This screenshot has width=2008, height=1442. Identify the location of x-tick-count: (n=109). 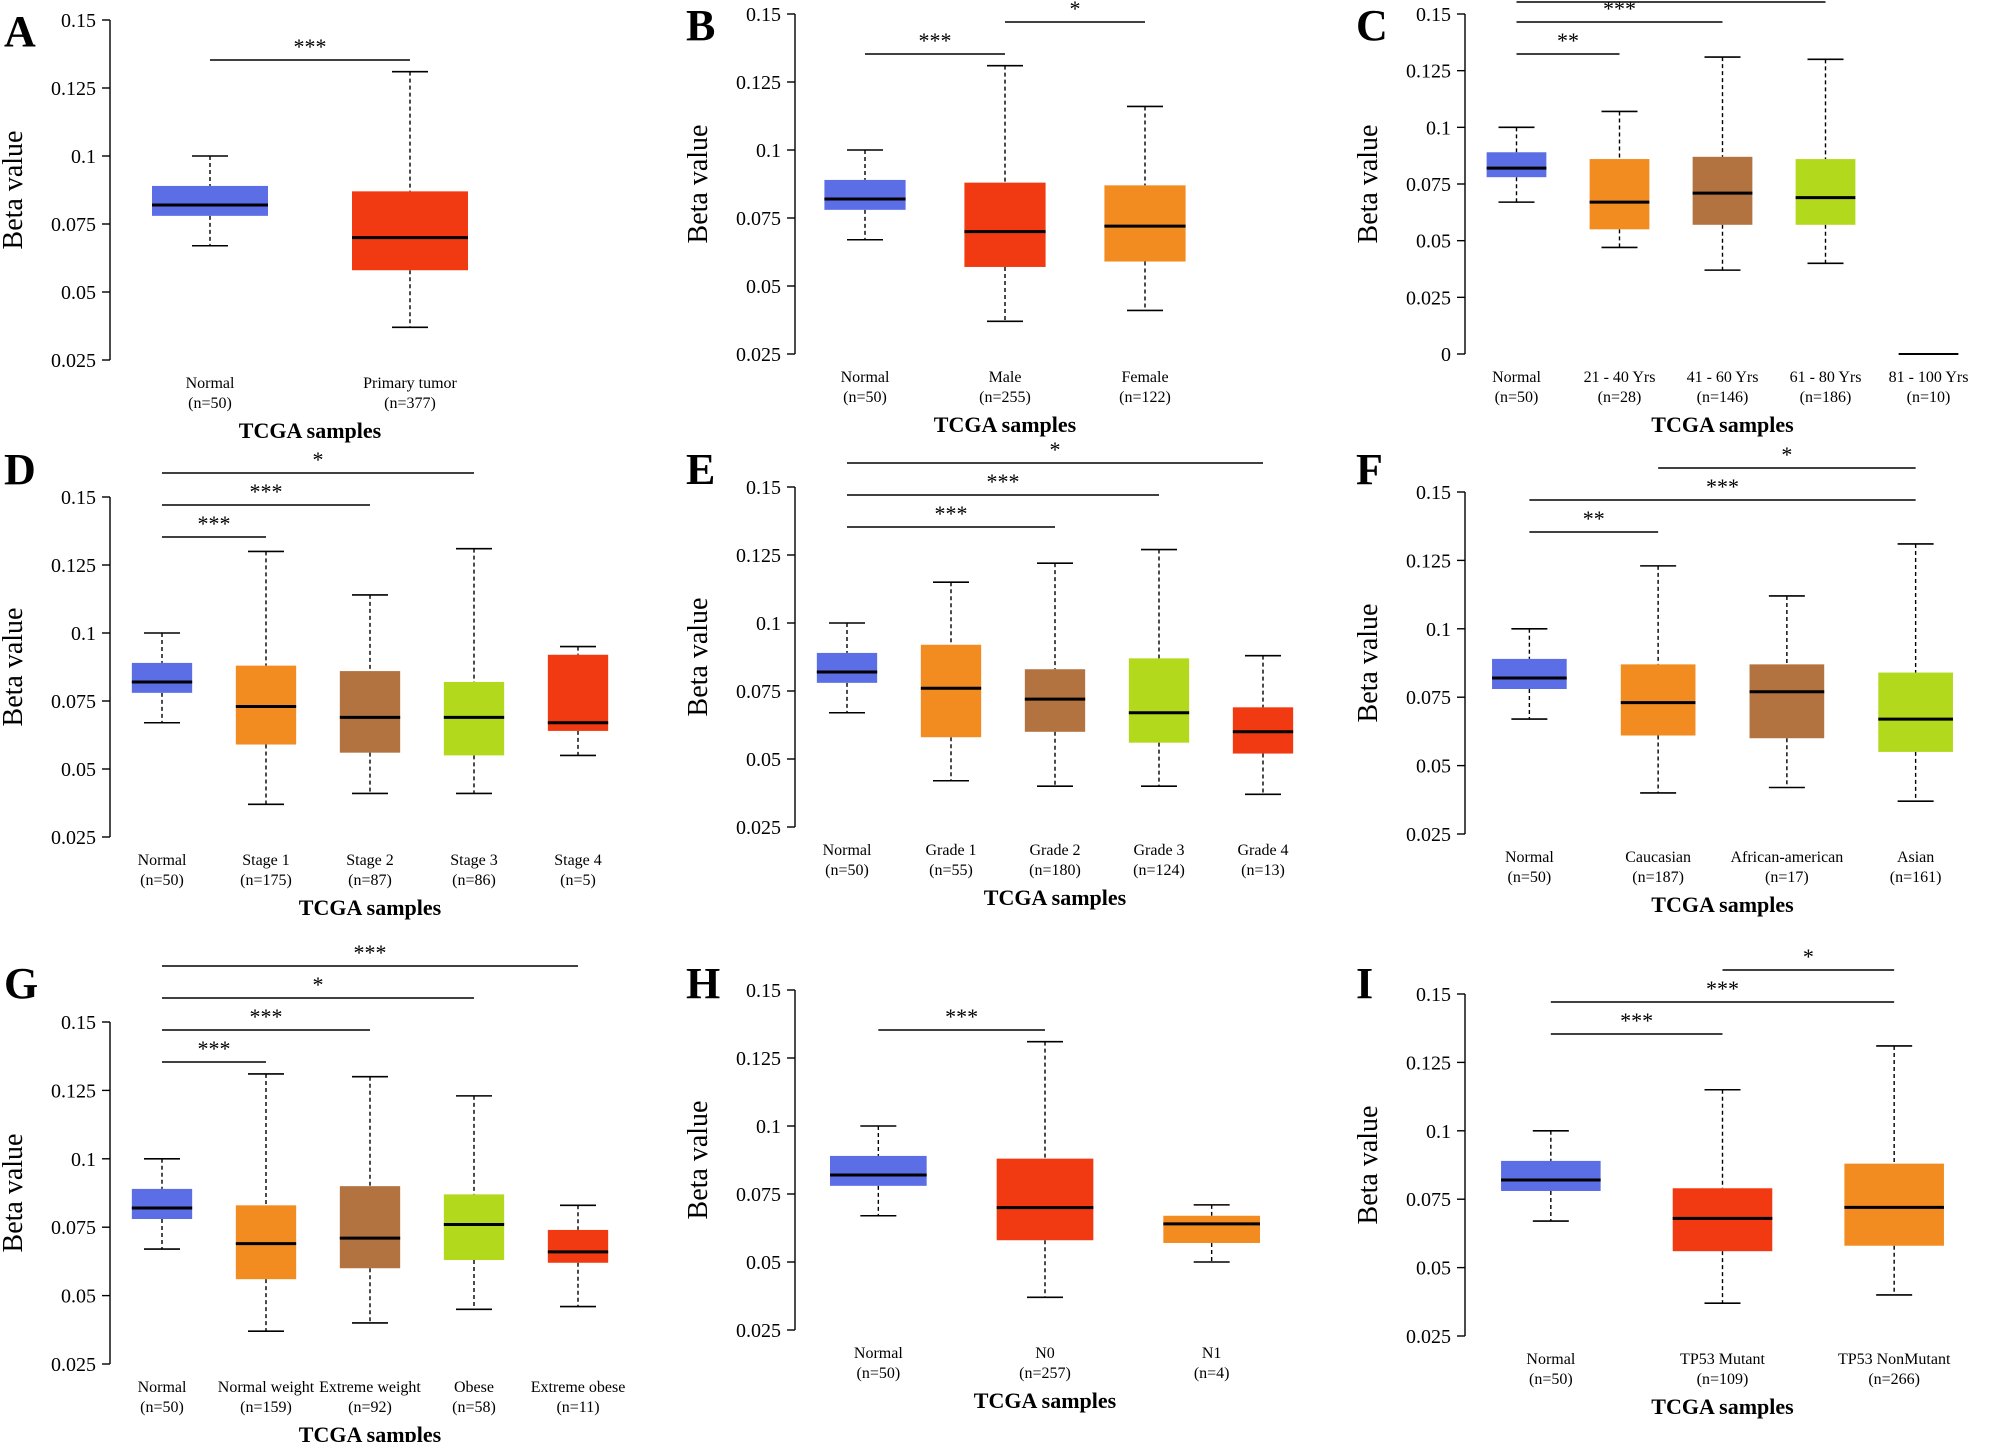
(1723, 1379).